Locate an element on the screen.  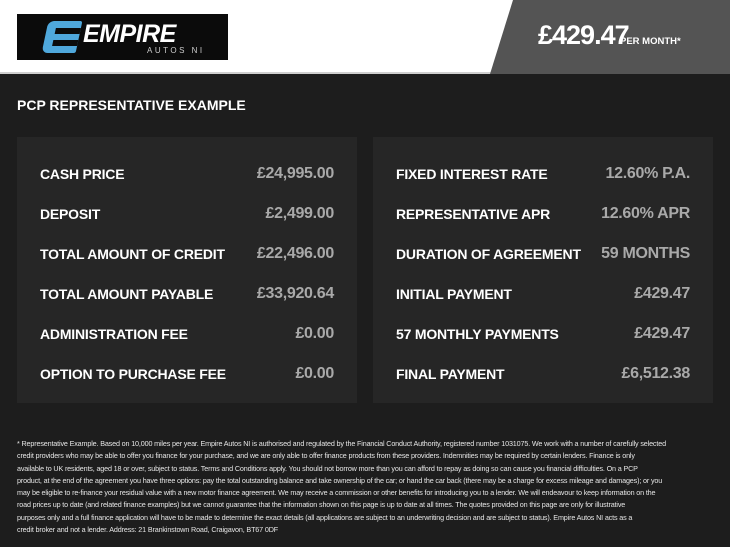
row-value: 59 MONTHS is located at coordinates (645, 253).